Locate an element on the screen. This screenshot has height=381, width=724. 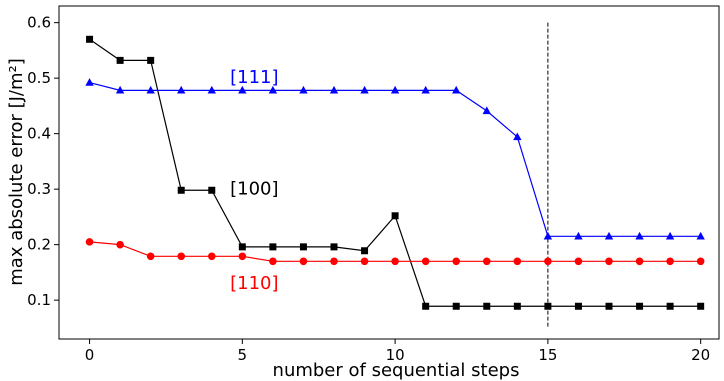
series-label-110: [110] is located at coordinates (254, 283).